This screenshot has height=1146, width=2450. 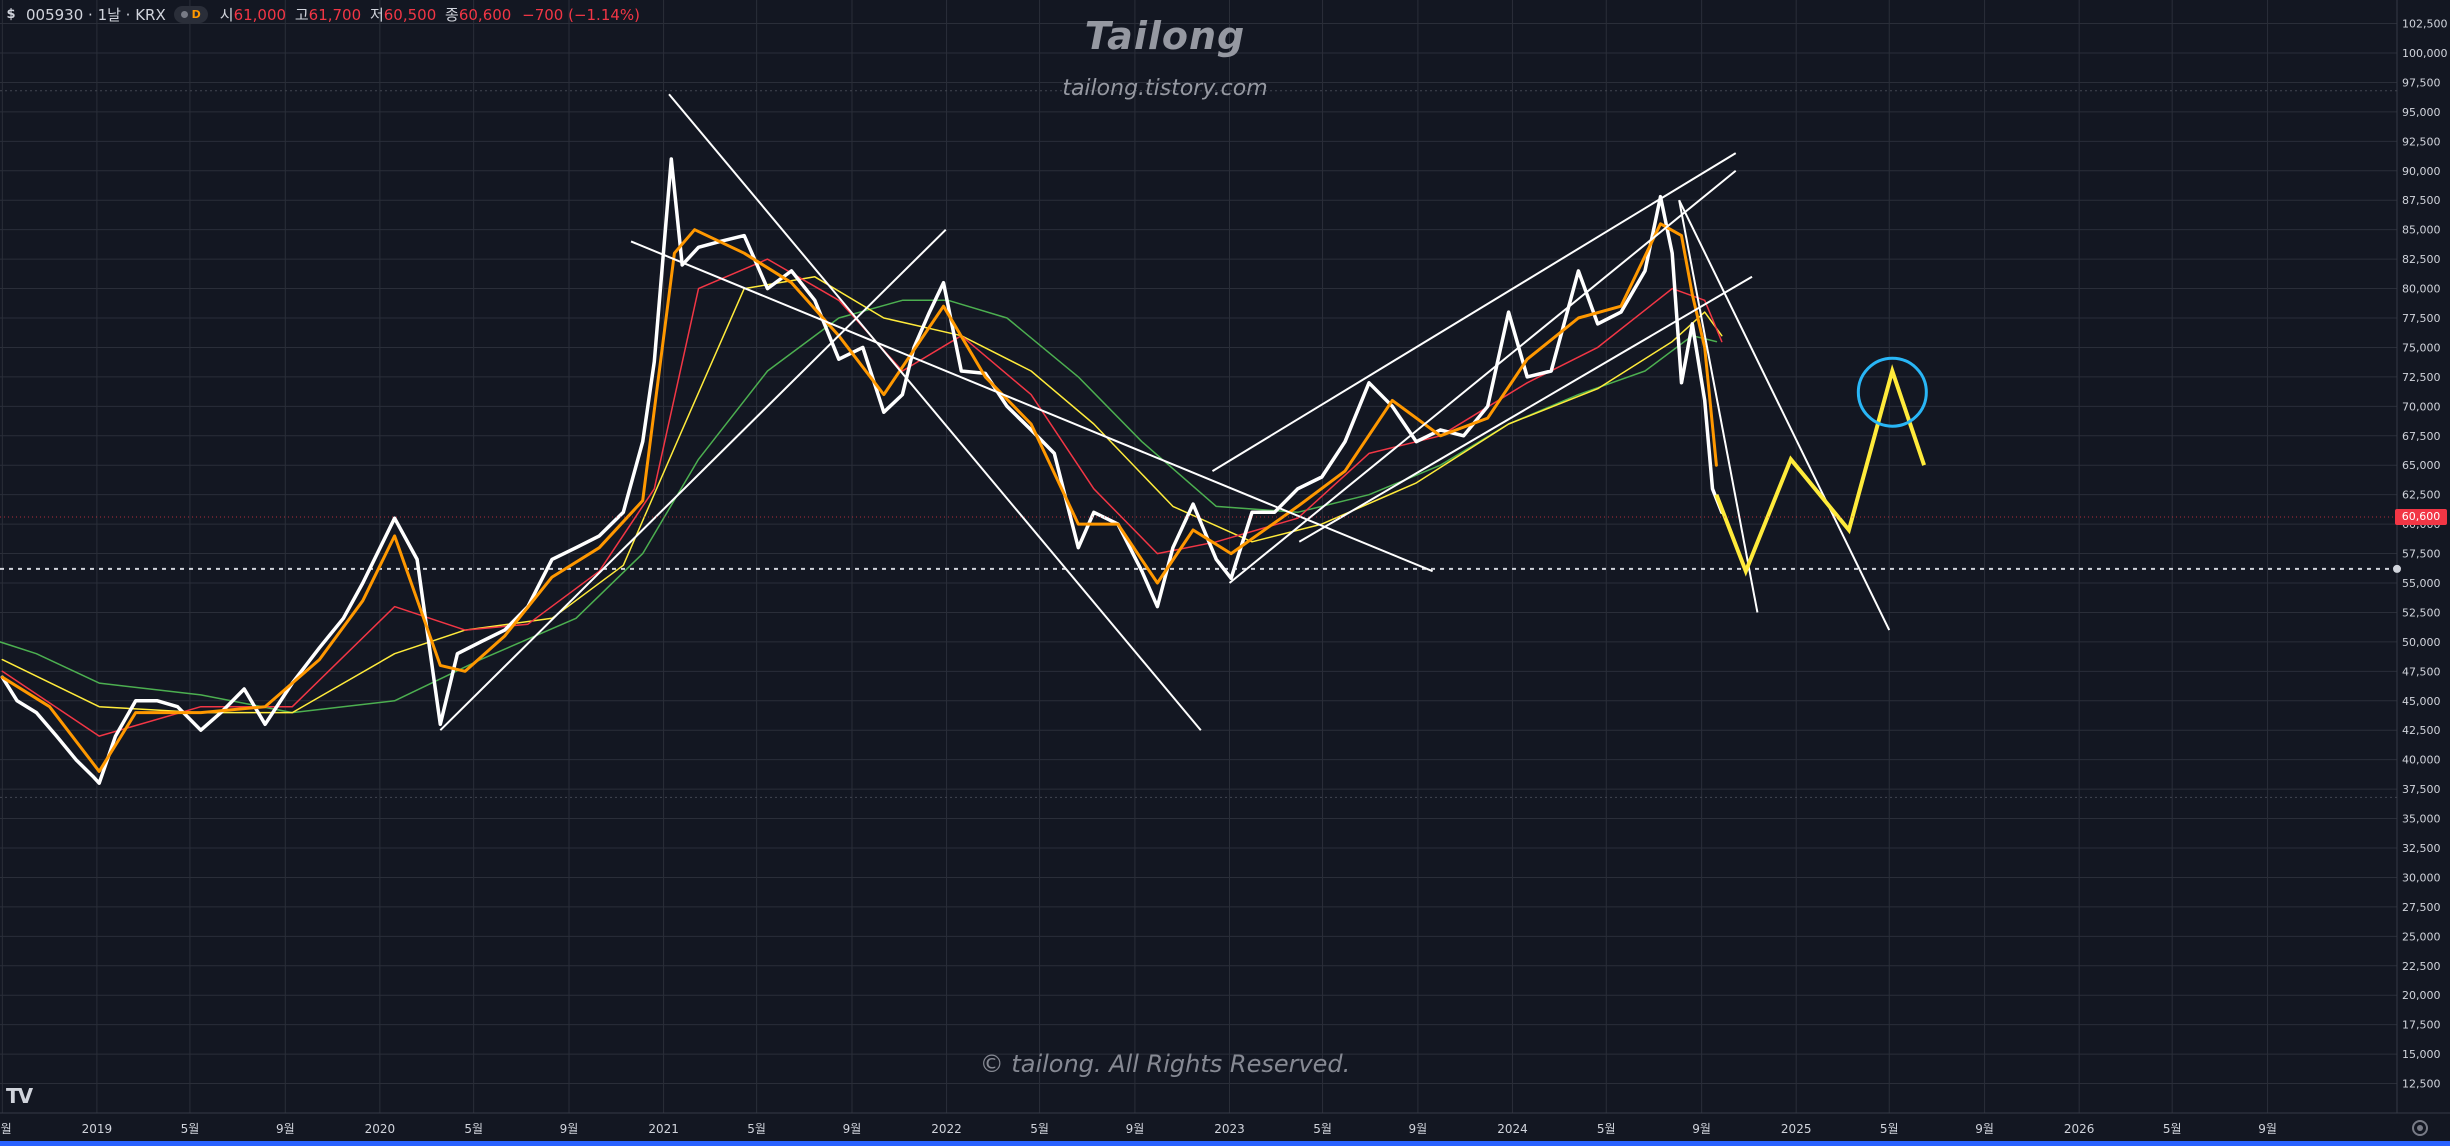 I want to click on time-tick-label: 2023, so click(x=1229, y=1129).